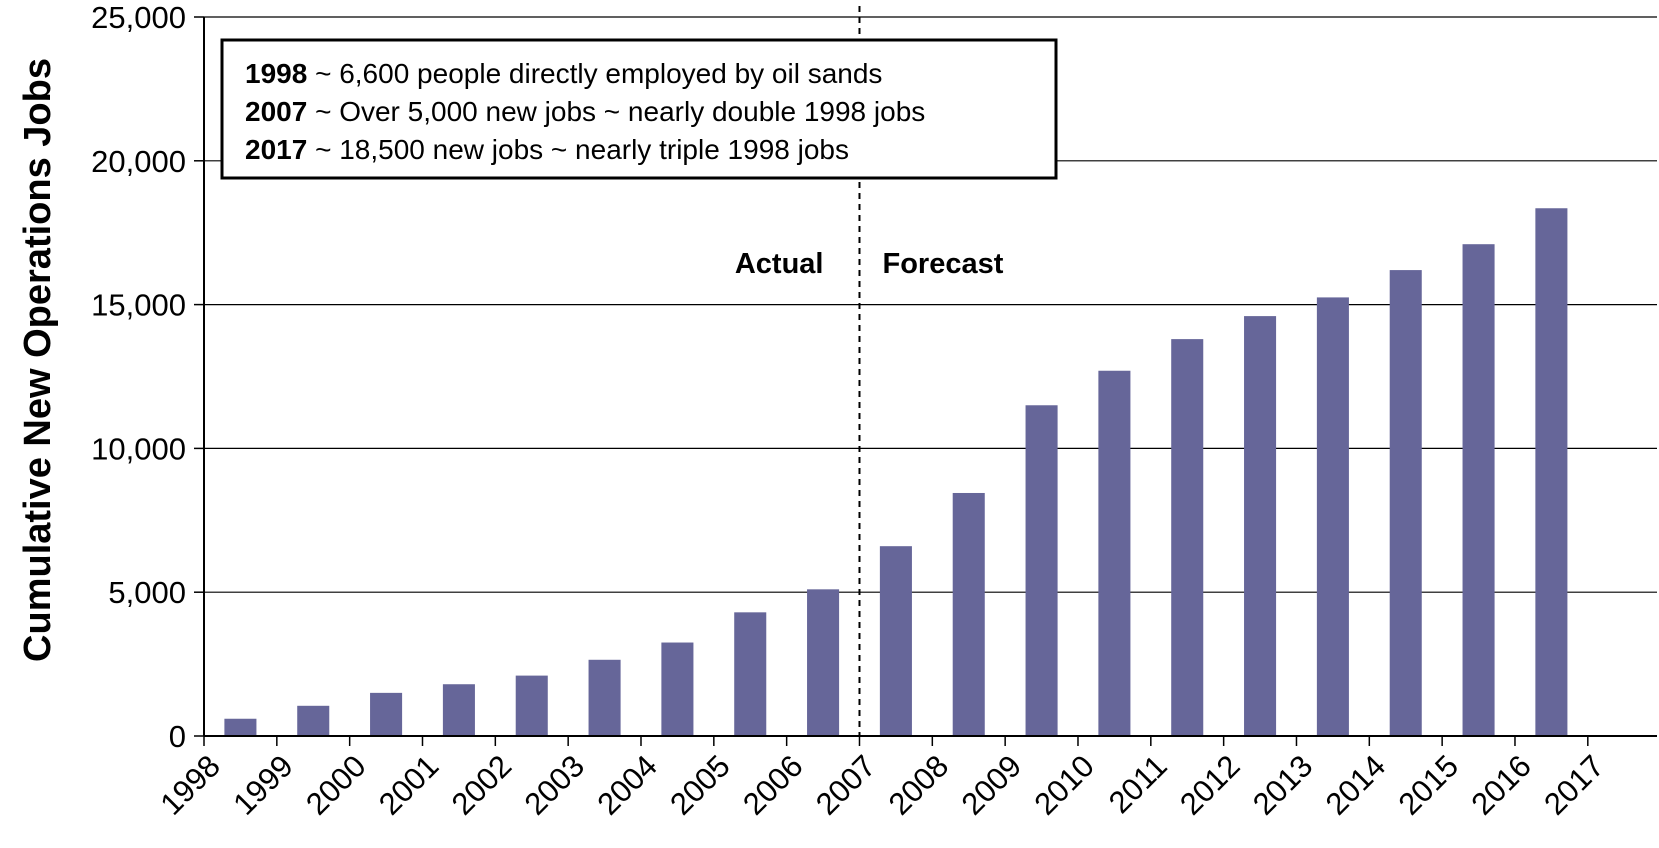  What do you see at coordinates (942, 264) in the screenshot?
I see `region-label-forecast: Forecast` at bounding box center [942, 264].